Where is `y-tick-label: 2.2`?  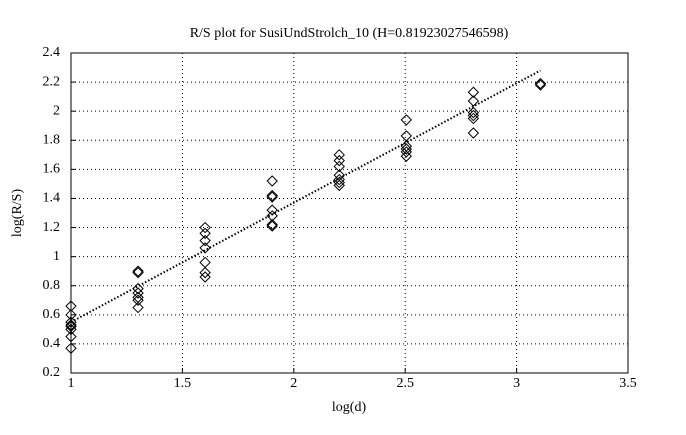
y-tick-label: 2.2 is located at coordinates (52, 81).